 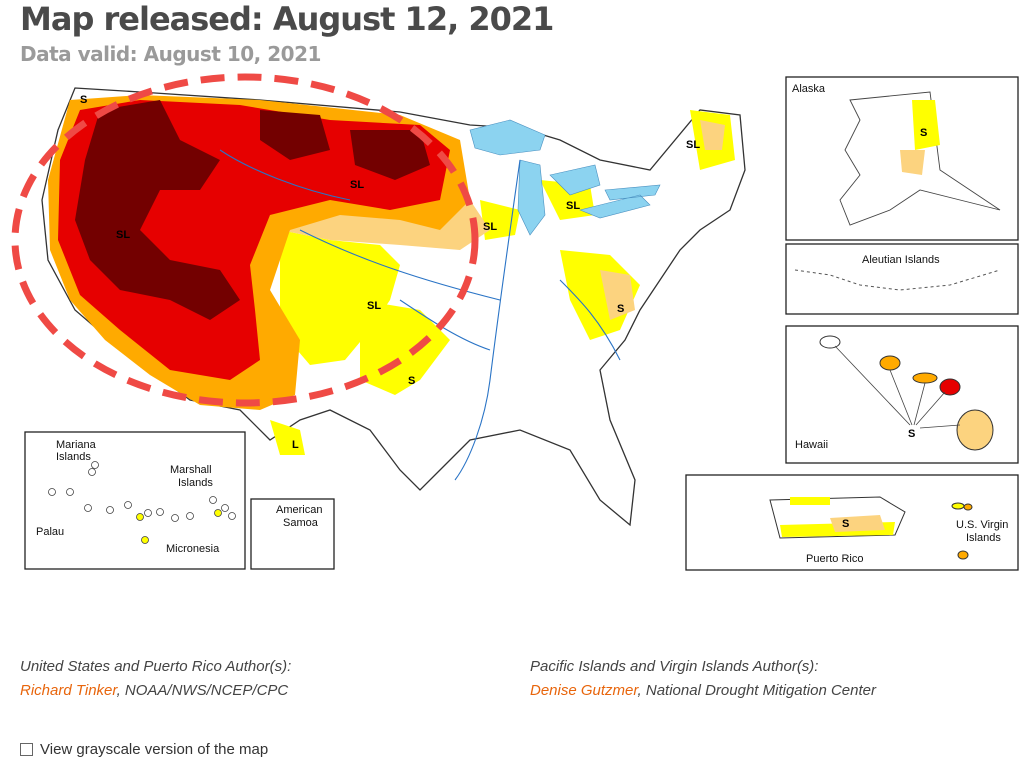 I want to click on alaska-drought, so click(x=926, y=125).